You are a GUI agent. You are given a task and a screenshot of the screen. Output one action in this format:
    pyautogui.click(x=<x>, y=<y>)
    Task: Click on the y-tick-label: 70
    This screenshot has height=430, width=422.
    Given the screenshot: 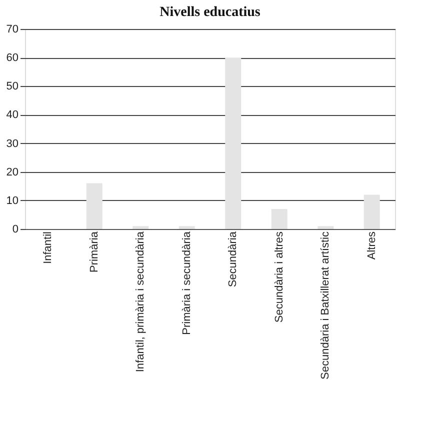 What is the action you would take?
    pyautogui.click(x=12, y=30)
    